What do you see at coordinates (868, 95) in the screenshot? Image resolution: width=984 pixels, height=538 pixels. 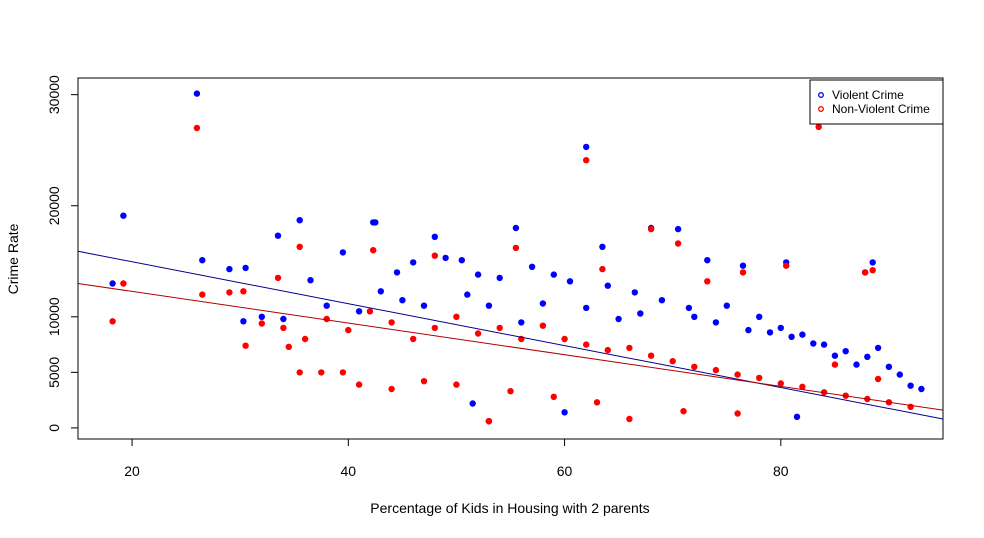 I see `legend-label-violent: Violent Crime` at bounding box center [868, 95].